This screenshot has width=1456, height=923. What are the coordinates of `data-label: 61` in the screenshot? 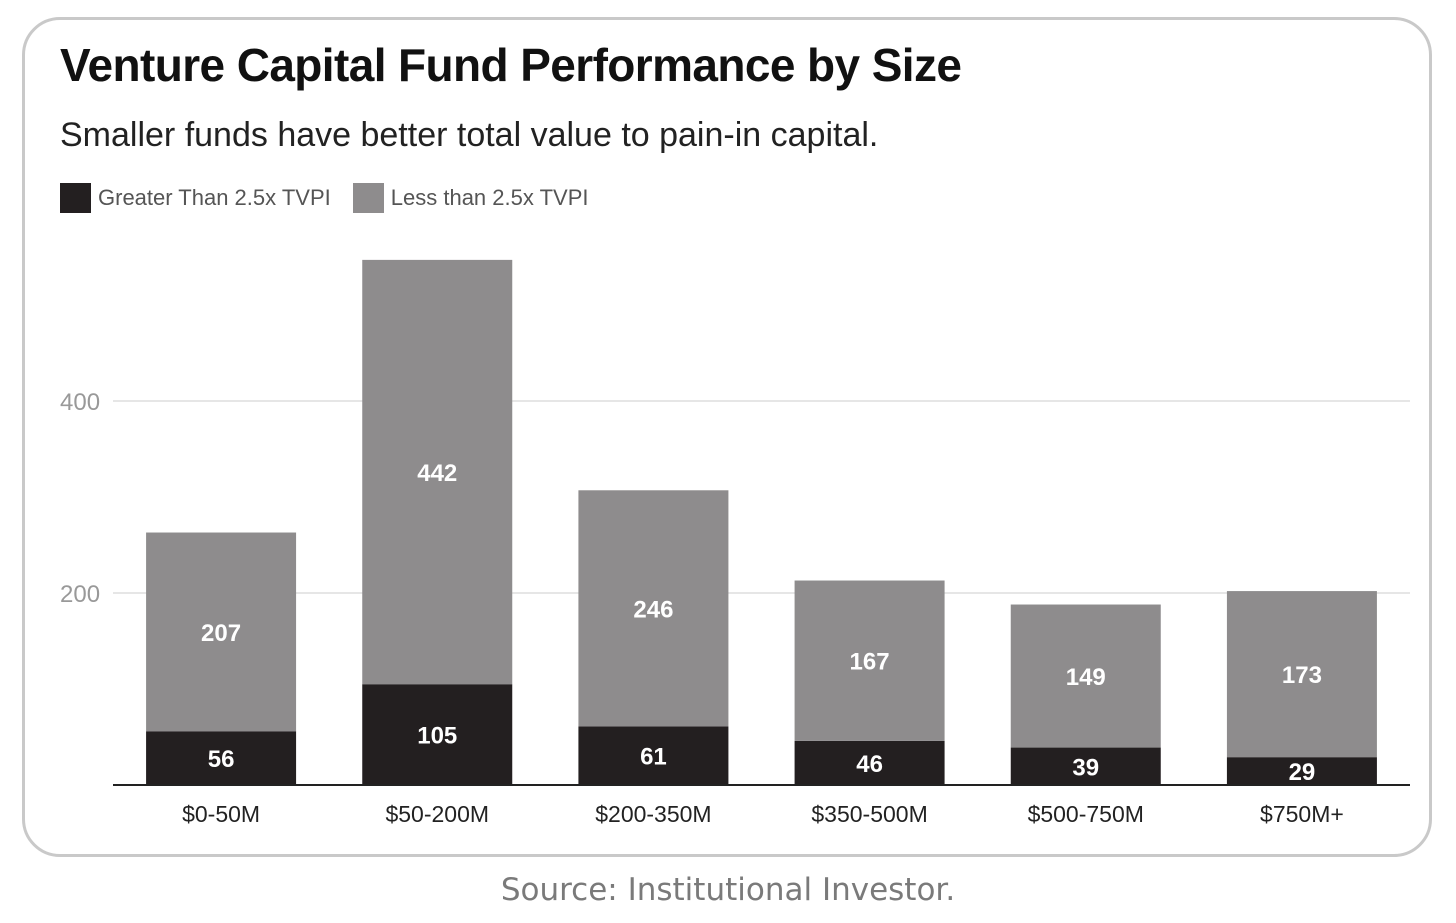 It's located at (653, 757).